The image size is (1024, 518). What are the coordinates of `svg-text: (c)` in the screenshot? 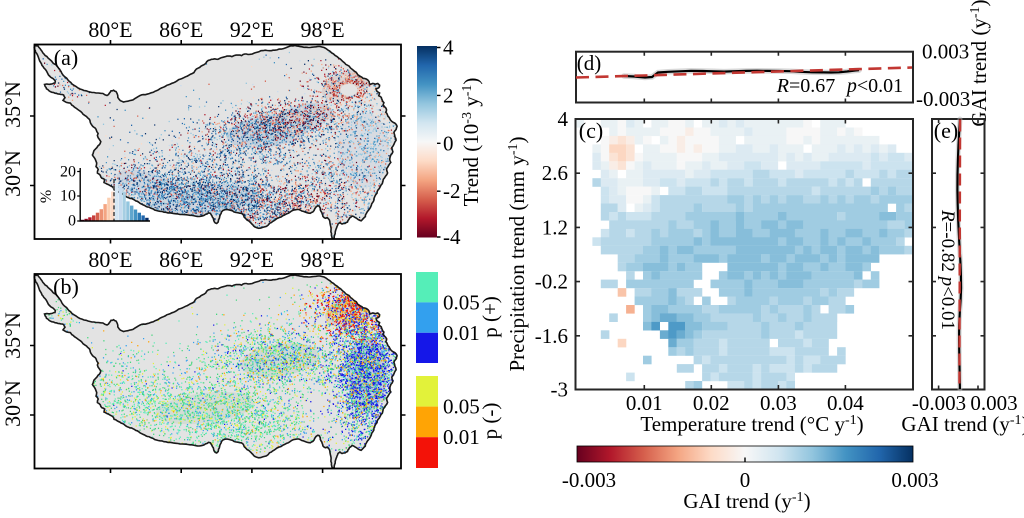 It's located at (591, 130).